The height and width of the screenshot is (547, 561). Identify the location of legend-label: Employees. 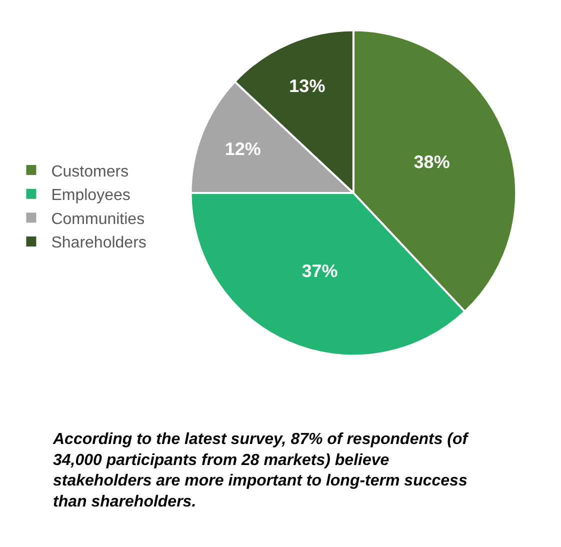
(90, 195).